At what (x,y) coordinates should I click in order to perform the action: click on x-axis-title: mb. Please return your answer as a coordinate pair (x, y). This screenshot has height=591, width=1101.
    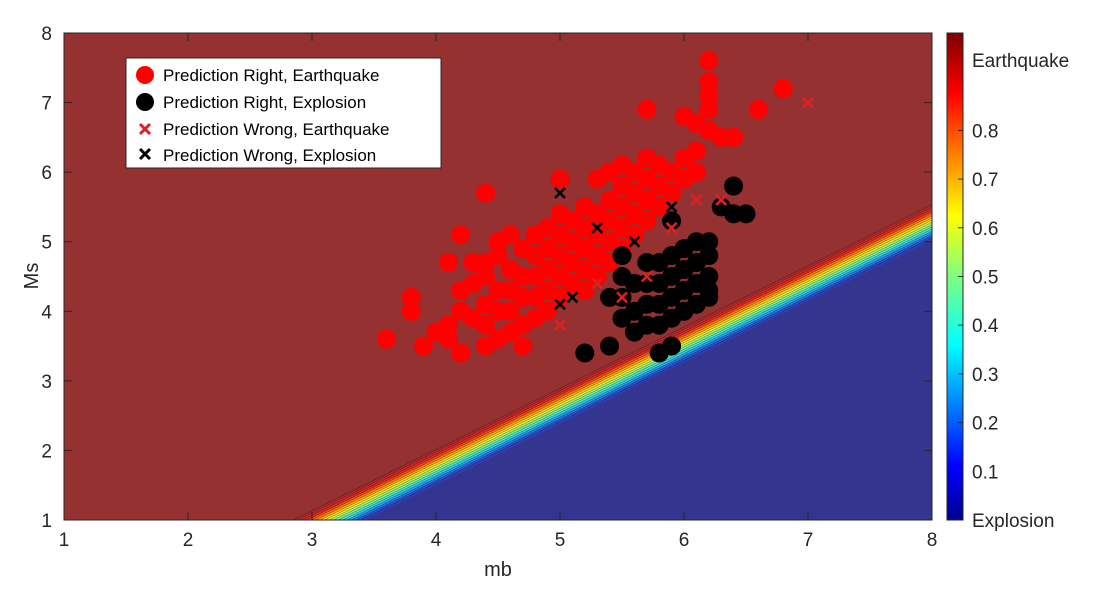
    Looking at the image, I should click on (498, 570).